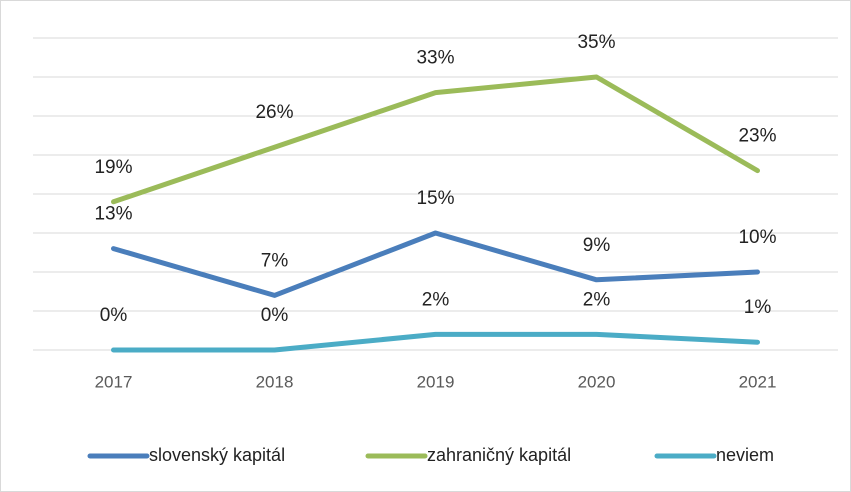 The width and height of the screenshot is (851, 492). I want to click on data-label: 7%, so click(275, 260).